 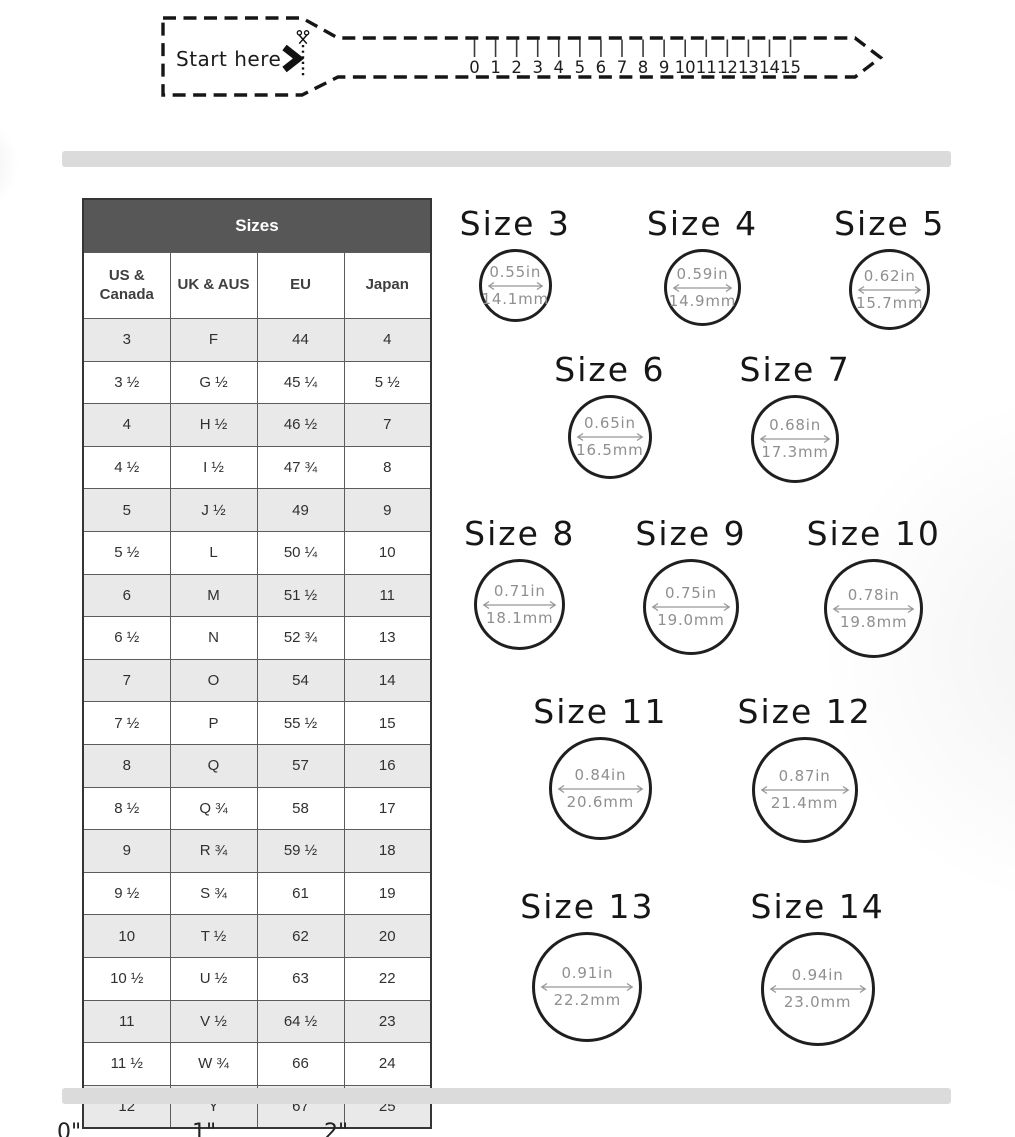 What do you see at coordinates (213, 680) in the screenshot?
I see `table-cell: O` at bounding box center [213, 680].